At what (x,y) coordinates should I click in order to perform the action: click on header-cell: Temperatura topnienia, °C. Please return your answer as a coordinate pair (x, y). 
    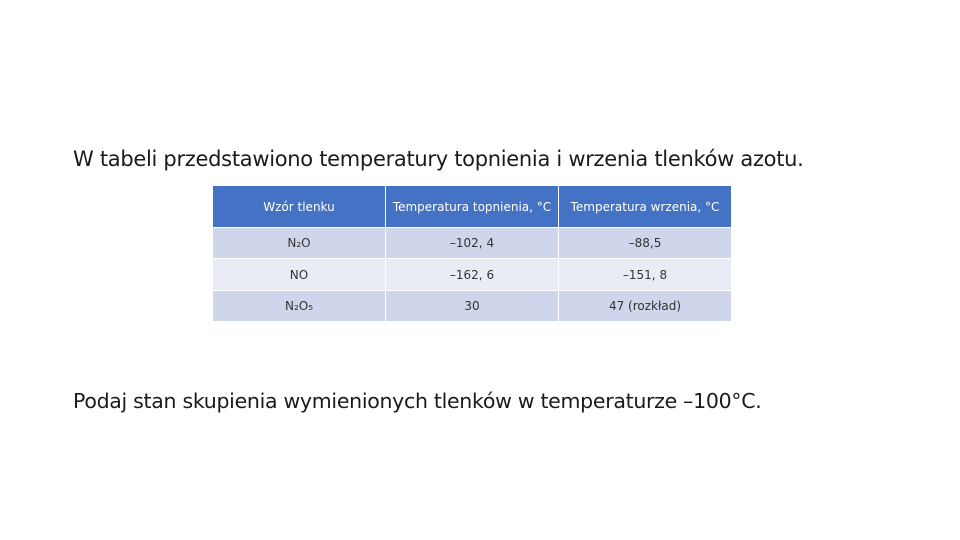
    Looking at the image, I should click on (472, 206).